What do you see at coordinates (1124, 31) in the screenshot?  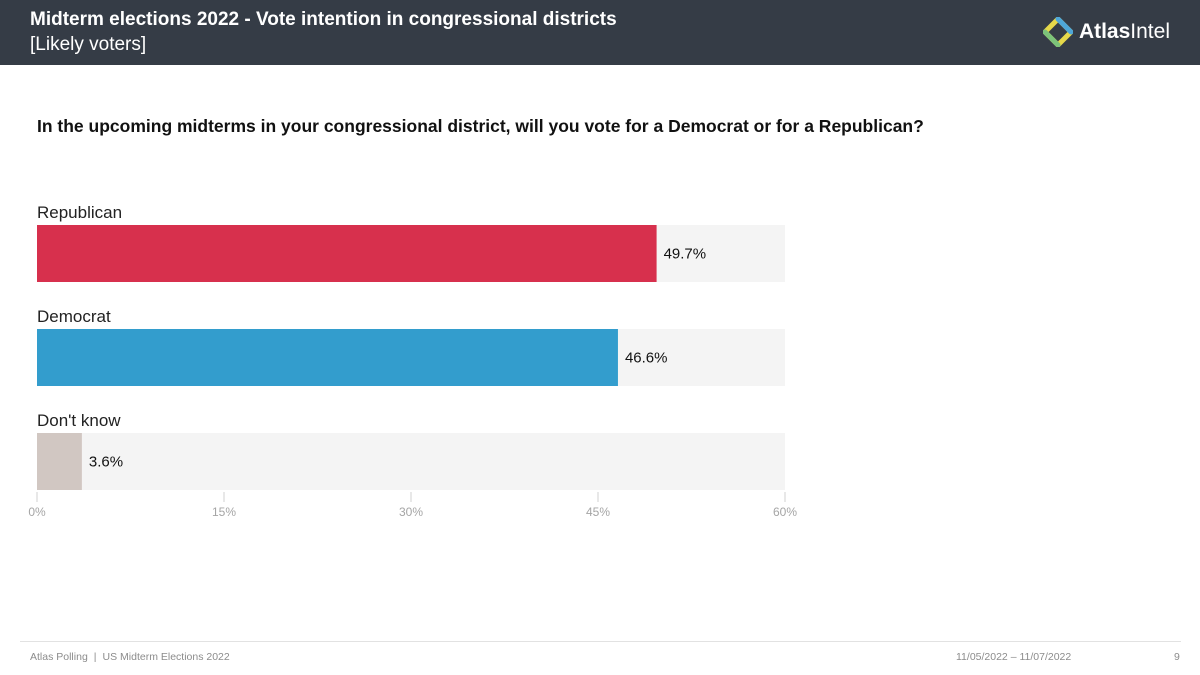 I see `logo-text: AtlasIntel` at bounding box center [1124, 31].